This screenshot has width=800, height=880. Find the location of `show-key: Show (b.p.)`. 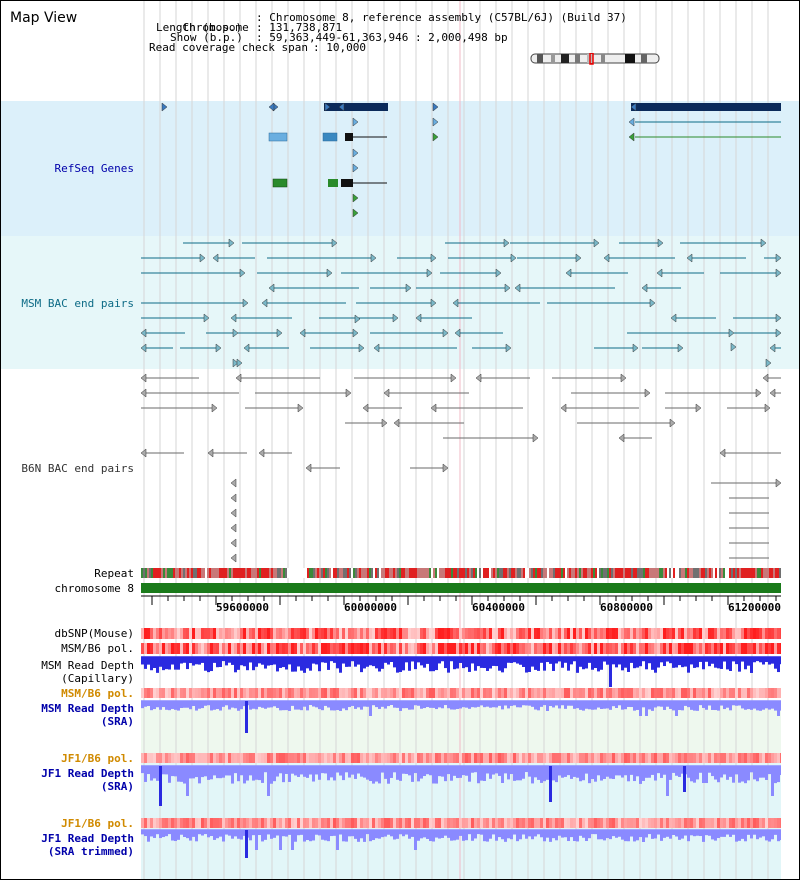

show-key: Show (b.p.) is located at coordinates (206, 37).